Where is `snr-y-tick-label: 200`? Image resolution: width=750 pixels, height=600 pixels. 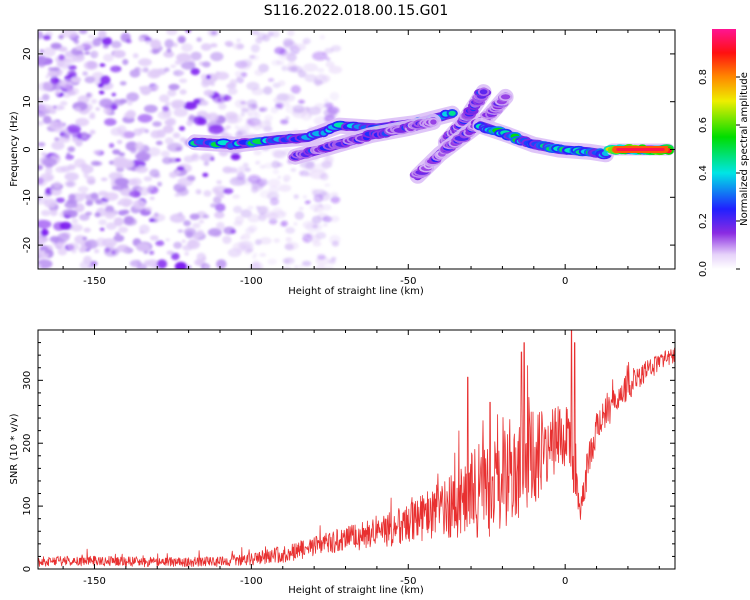
snr-y-tick-label: 200 is located at coordinates (27, 443).